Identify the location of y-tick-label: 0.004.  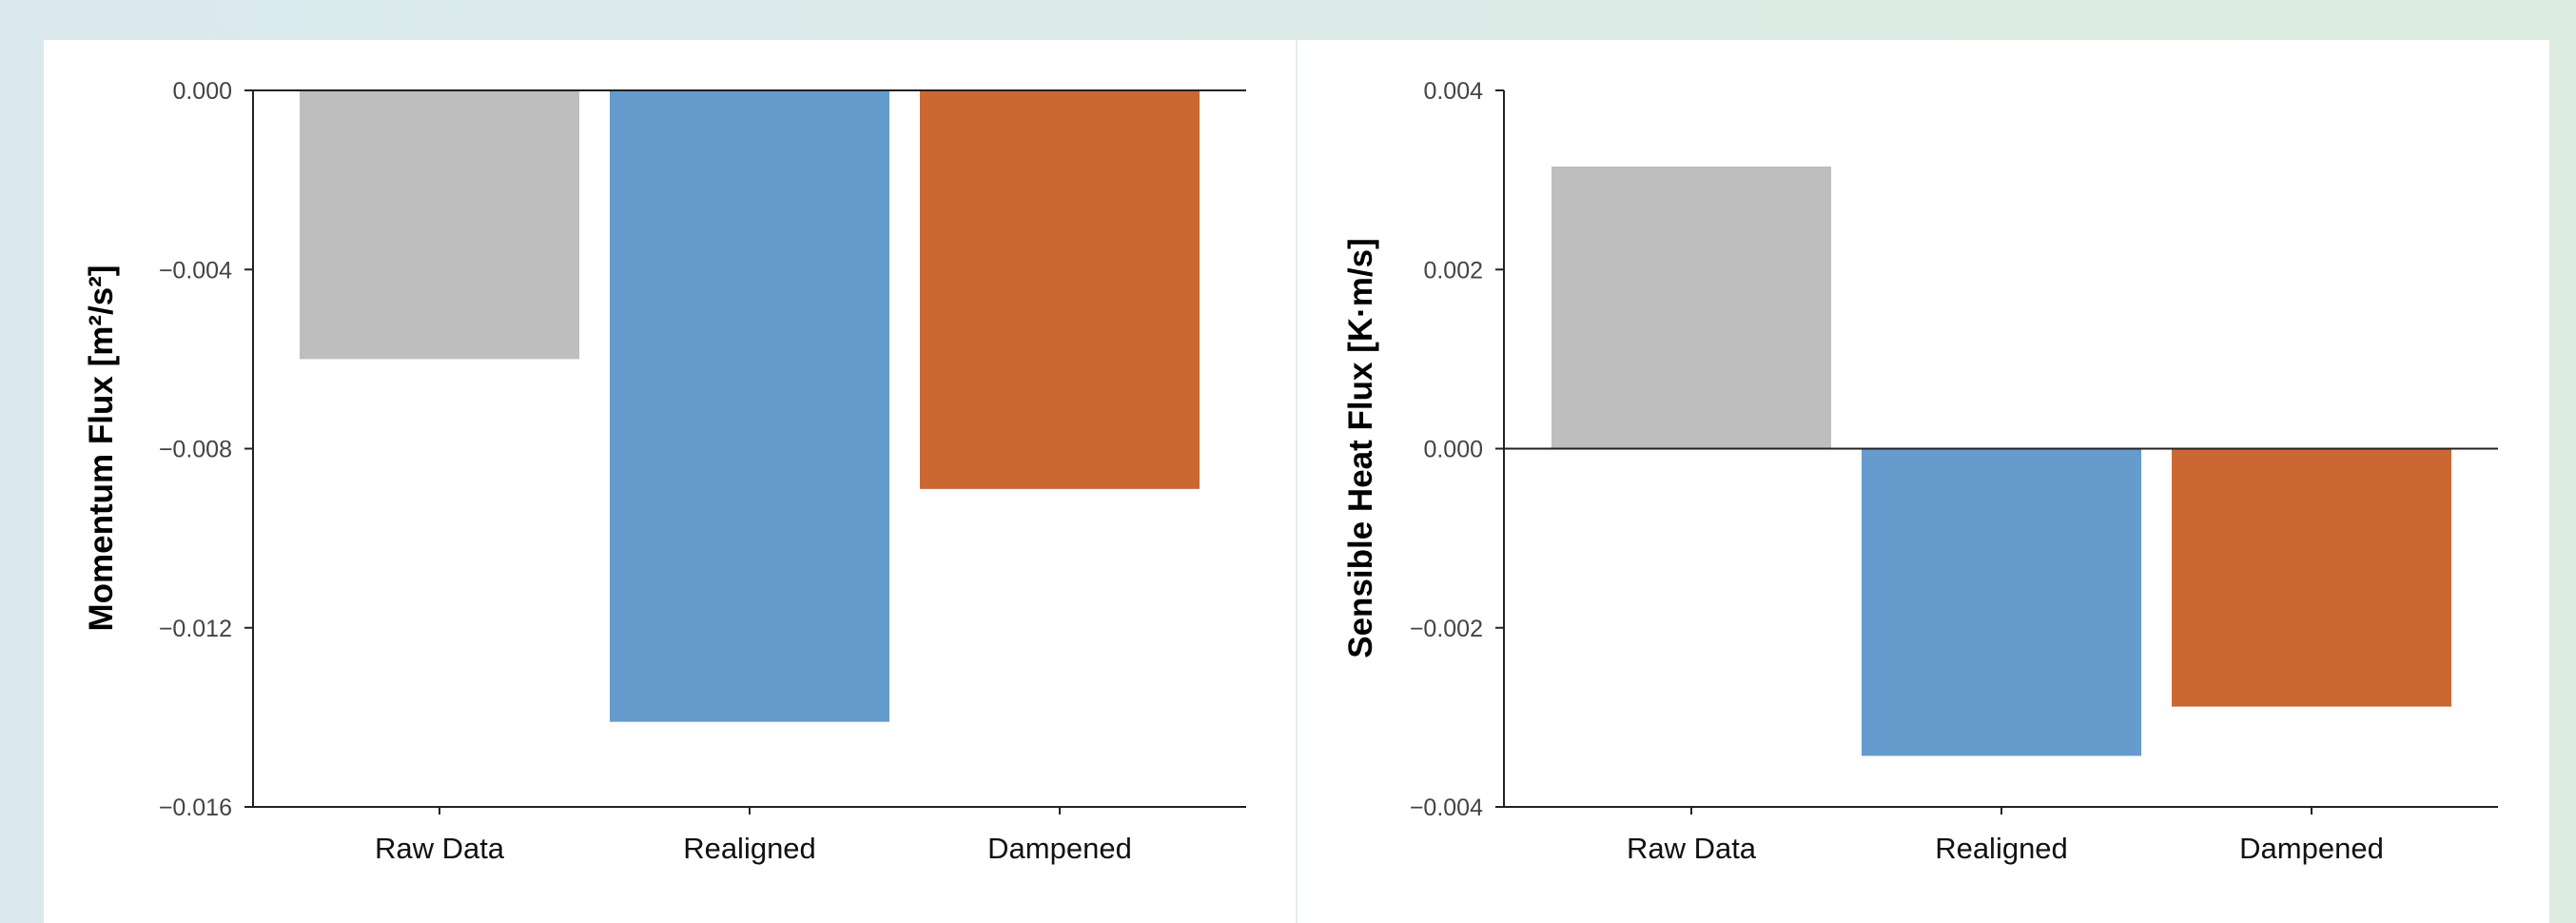
(1453, 91).